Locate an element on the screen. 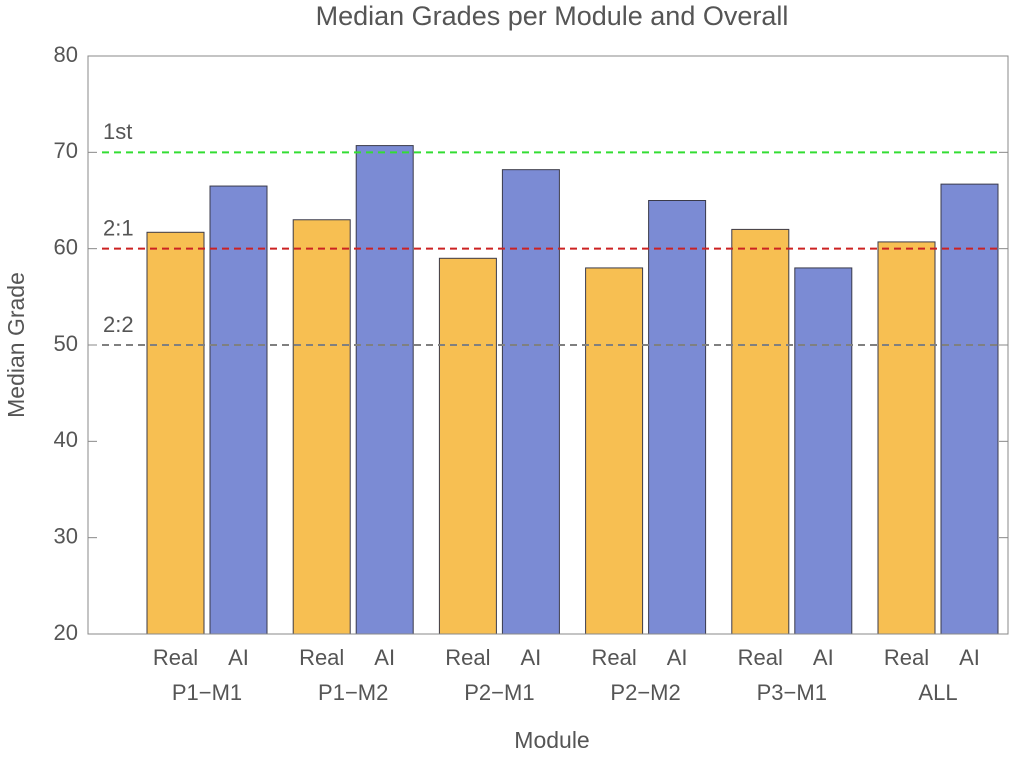 The height and width of the screenshot is (759, 1024). x-tick-label: P1−M2 is located at coordinates (353, 692).